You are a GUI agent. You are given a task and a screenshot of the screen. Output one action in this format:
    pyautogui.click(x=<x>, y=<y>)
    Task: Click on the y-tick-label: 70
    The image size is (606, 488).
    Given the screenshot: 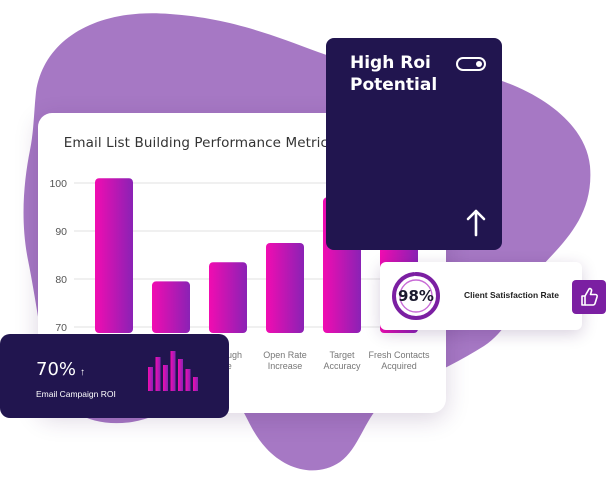 What is the action you would take?
    pyautogui.click(x=61, y=328)
    